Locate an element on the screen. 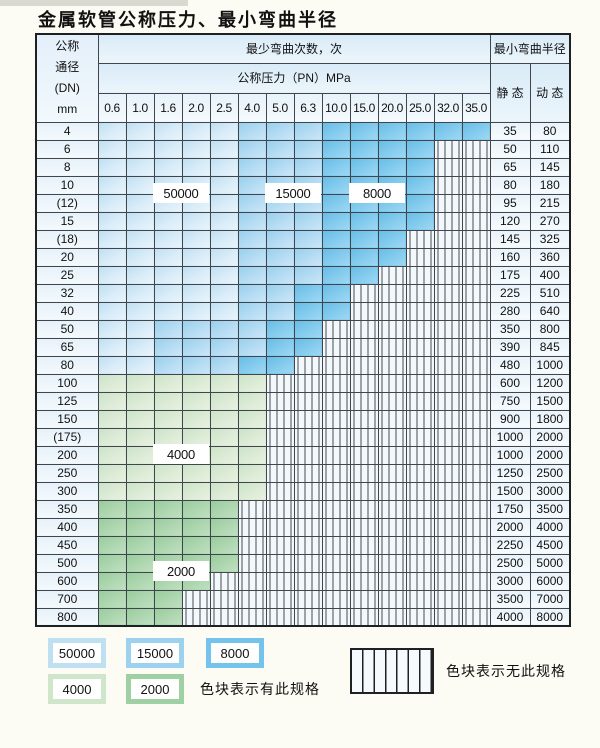 The height and width of the screenshot is (748, 600). pressure-column-header: 15.0 is located at coordinates (364, 107).